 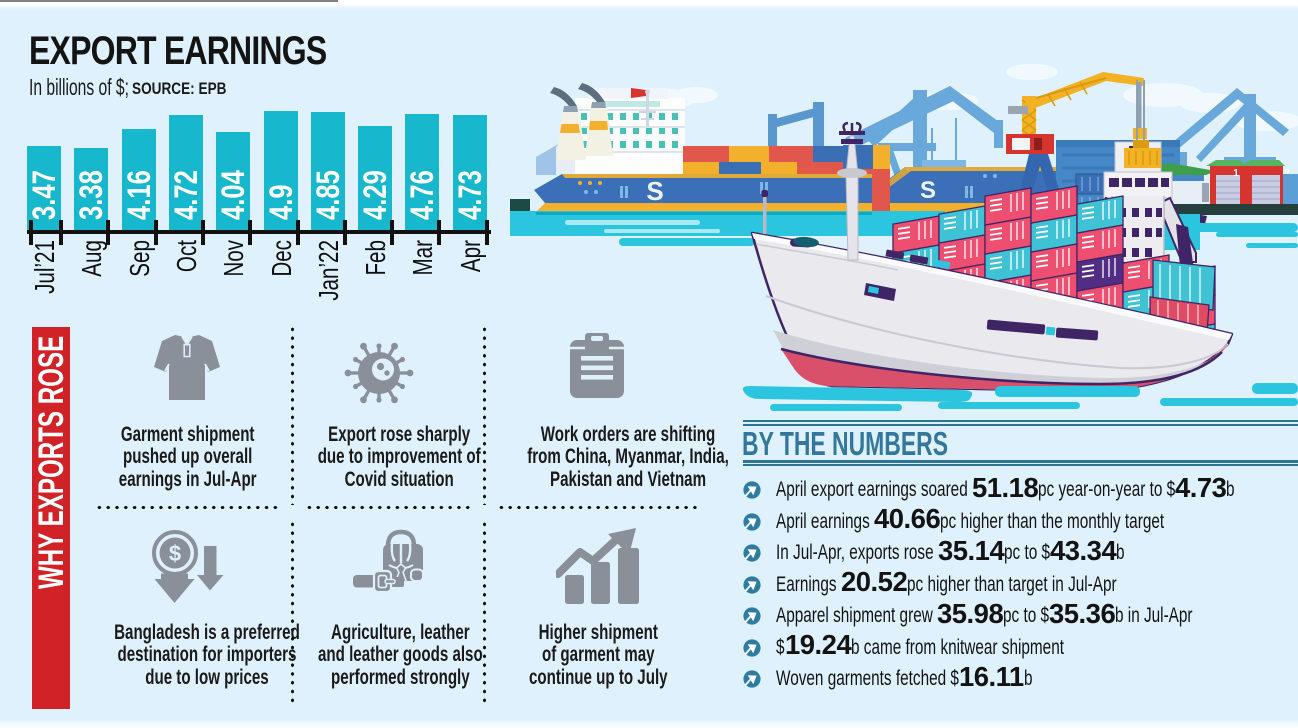 What do you see at coordinates (1236, 173) in the screenshot?
I see `svg-text: 1` at bounding box center [1236, 173].